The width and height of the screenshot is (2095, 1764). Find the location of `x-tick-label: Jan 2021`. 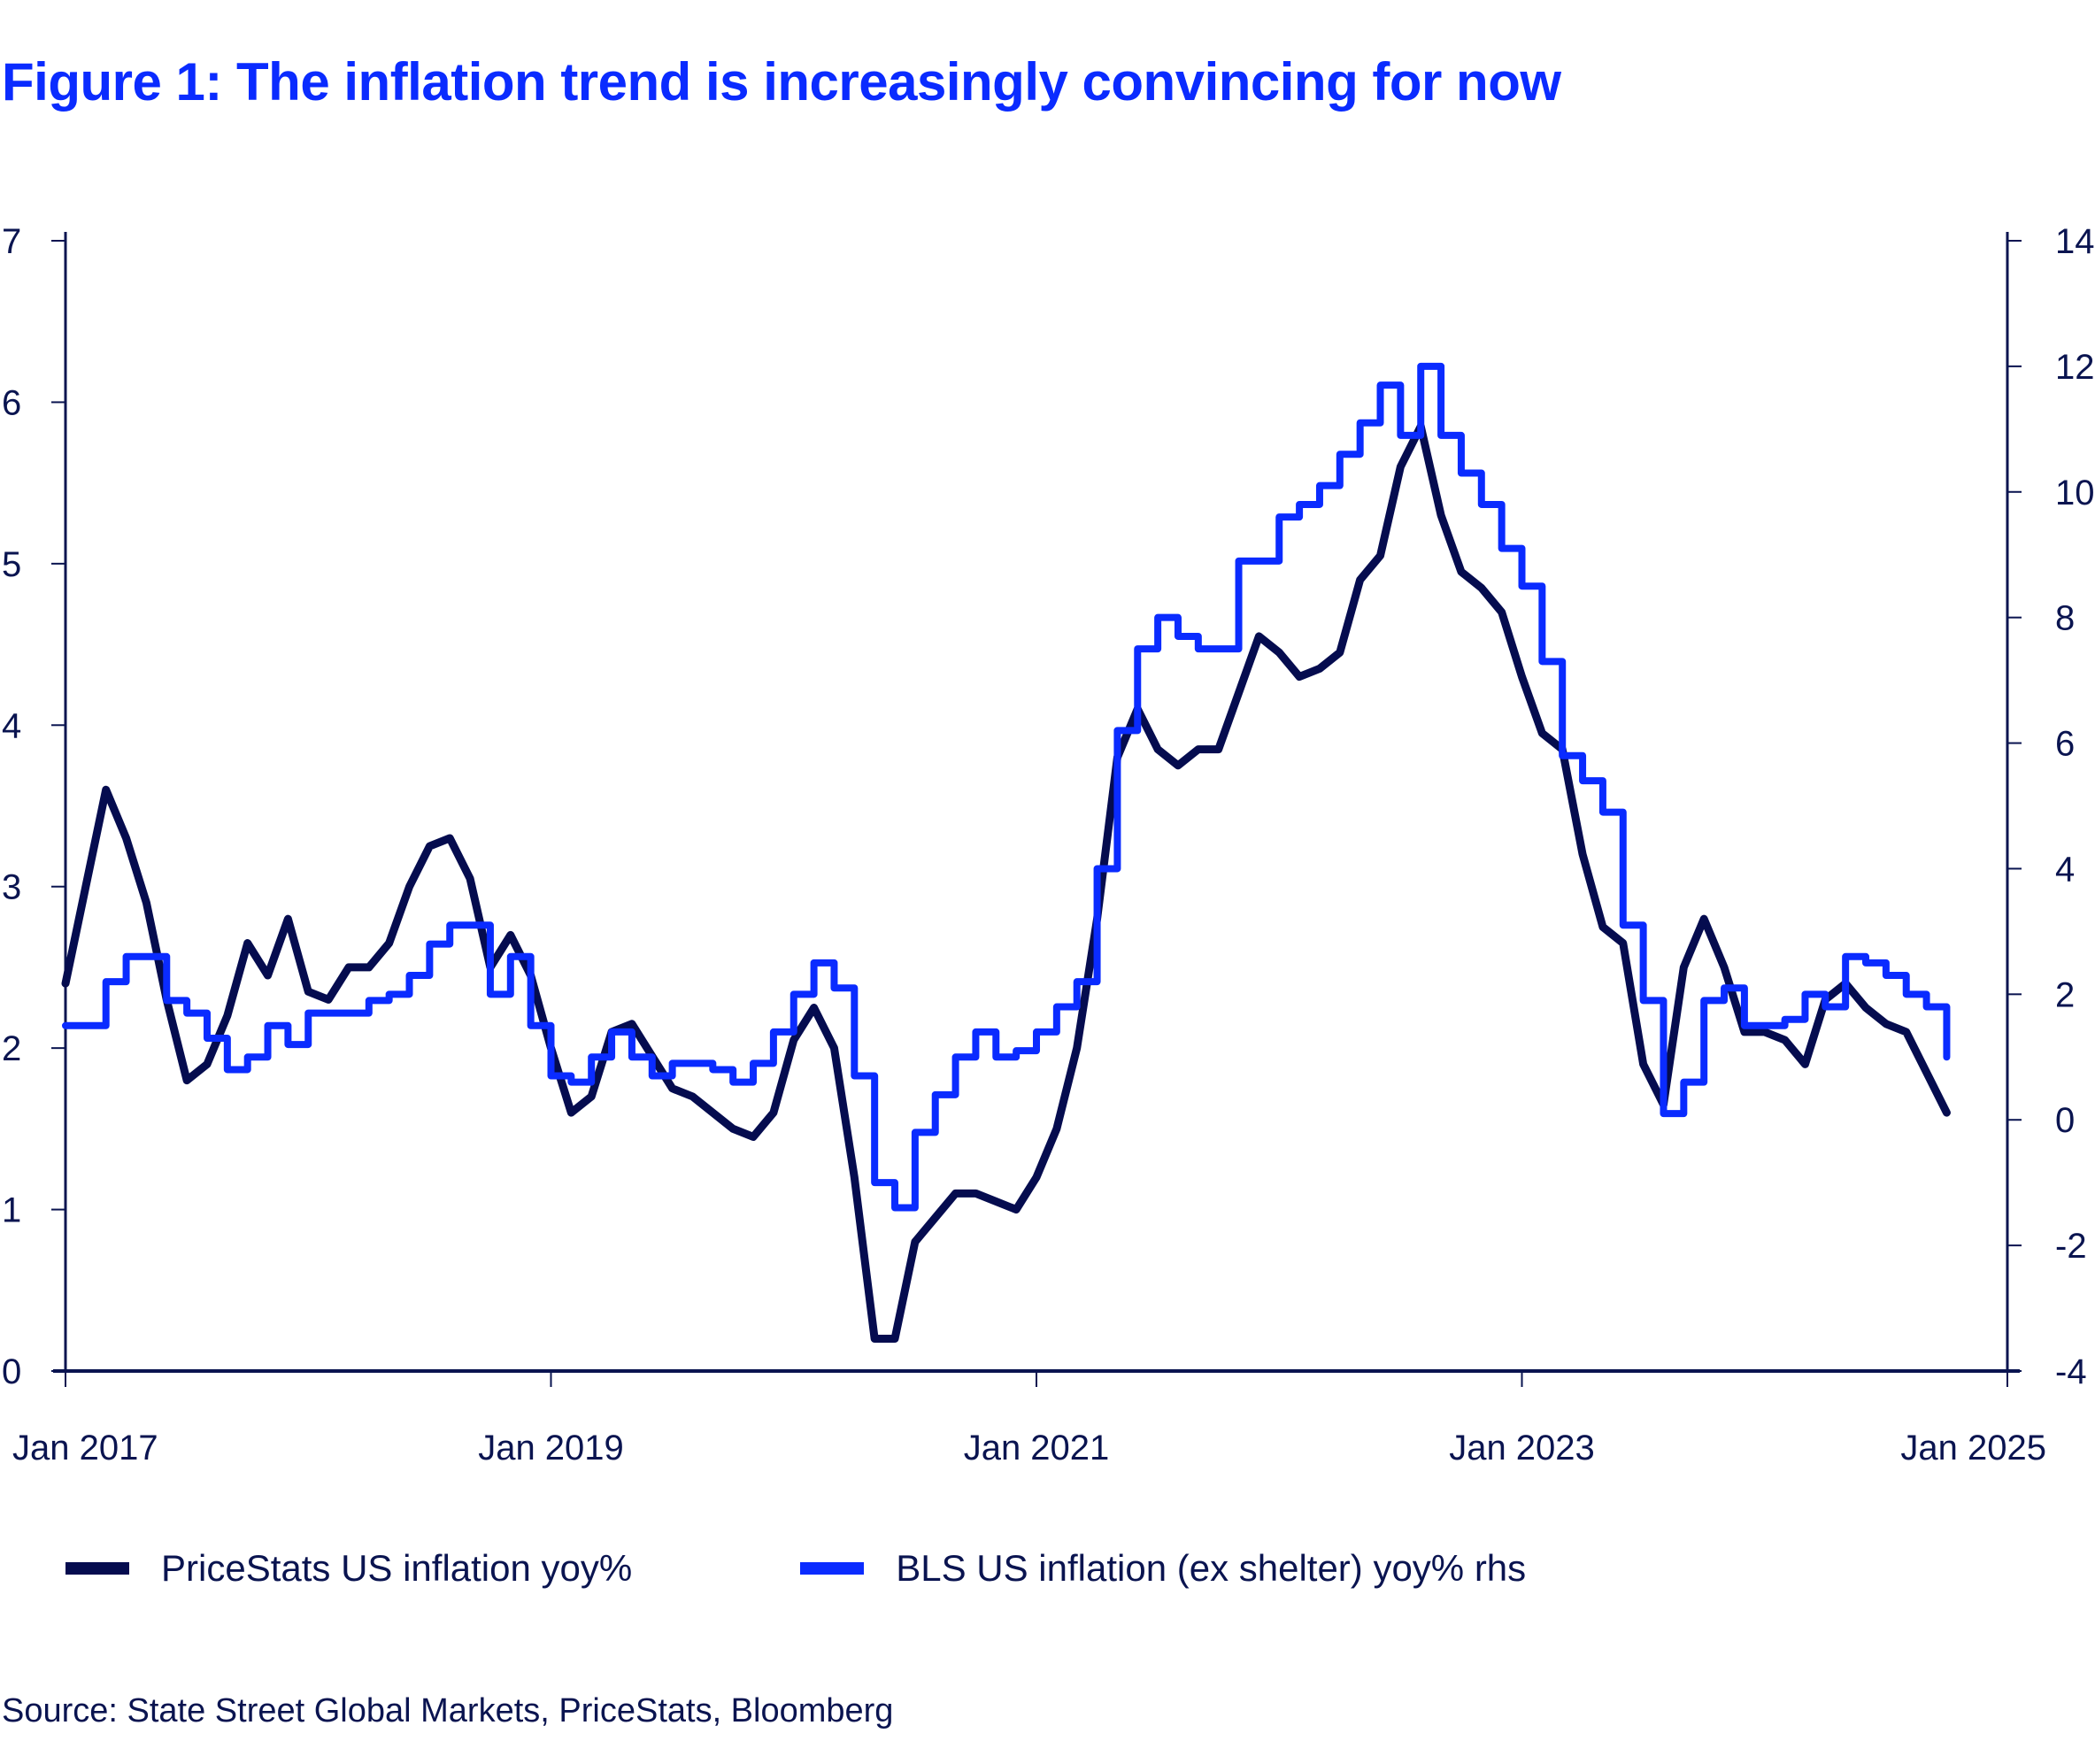

x-tick-label: Jan 2021 is located at coordinates (1037, 1448).